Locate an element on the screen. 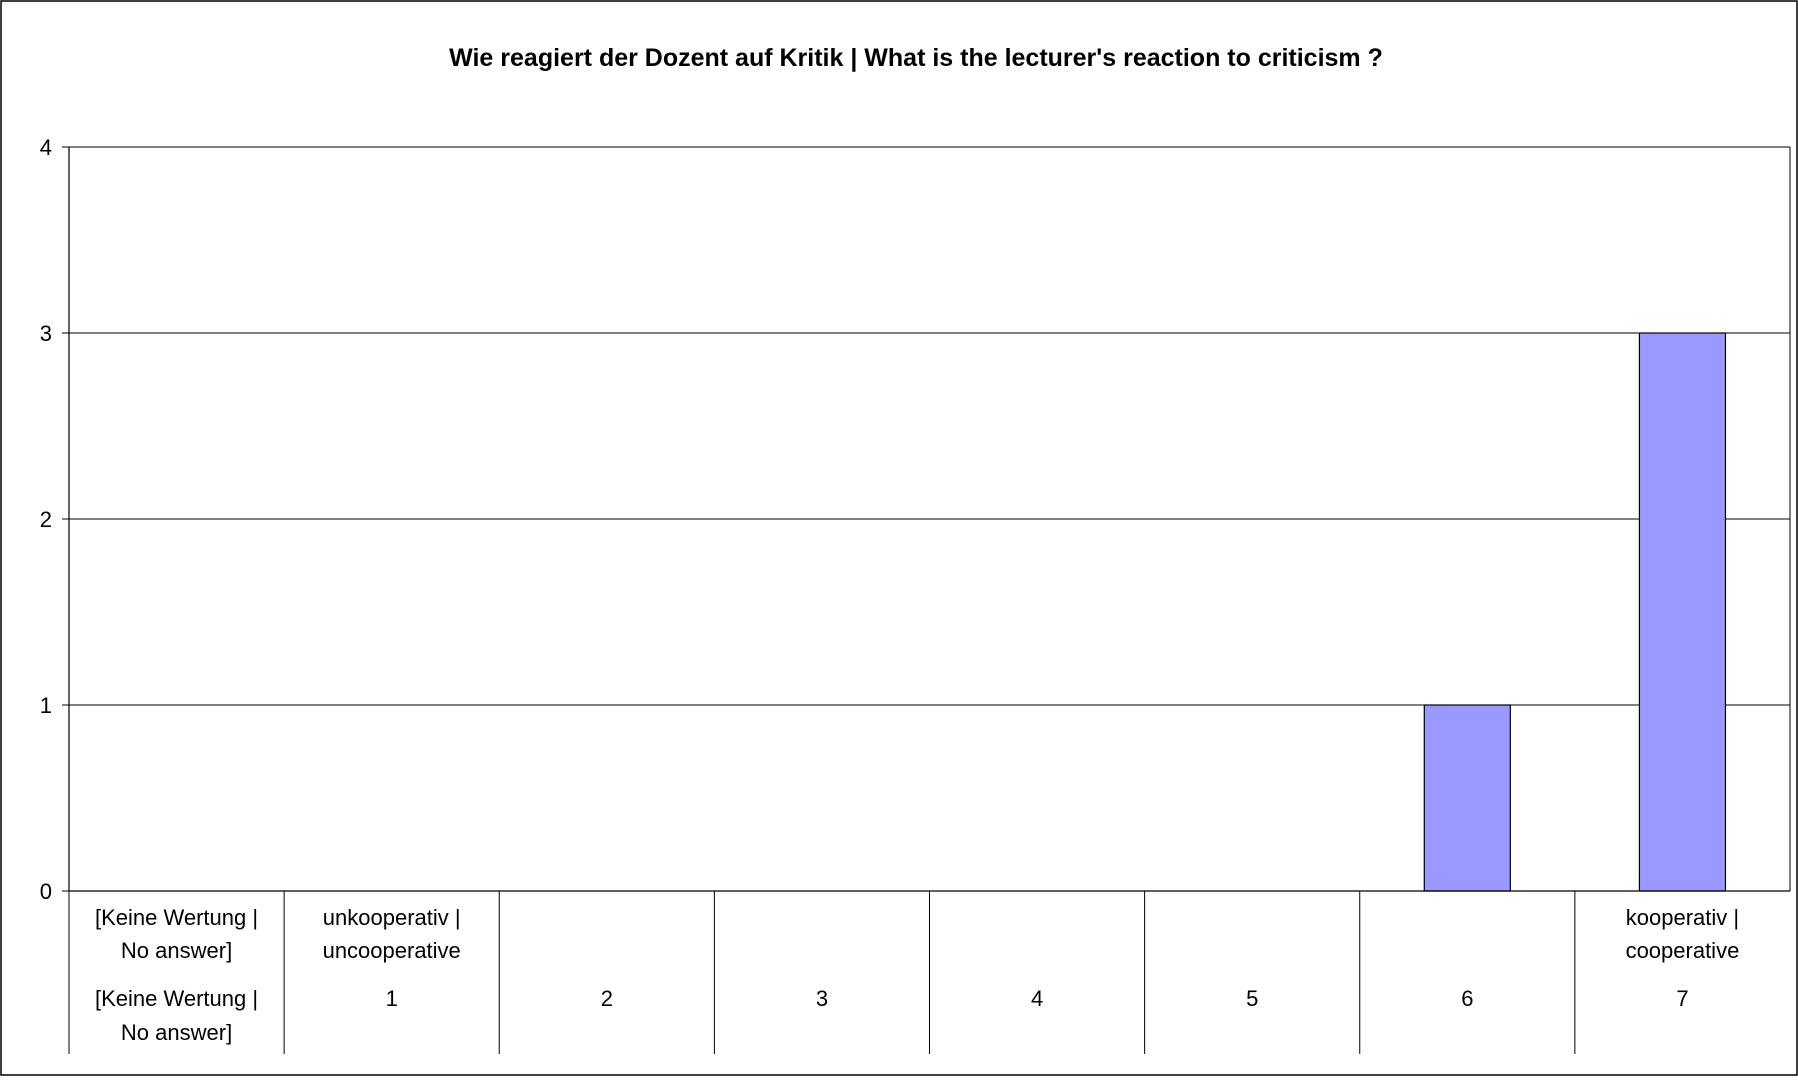  category-value-label: 4 is located at coordinates (1037, 998).